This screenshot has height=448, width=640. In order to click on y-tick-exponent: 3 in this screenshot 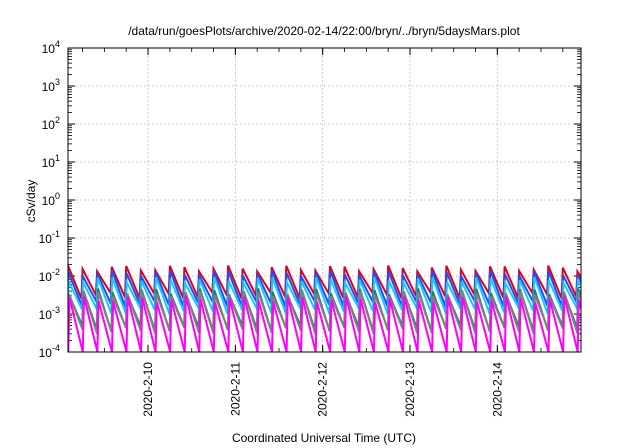, I will do `click(57, 82)`.